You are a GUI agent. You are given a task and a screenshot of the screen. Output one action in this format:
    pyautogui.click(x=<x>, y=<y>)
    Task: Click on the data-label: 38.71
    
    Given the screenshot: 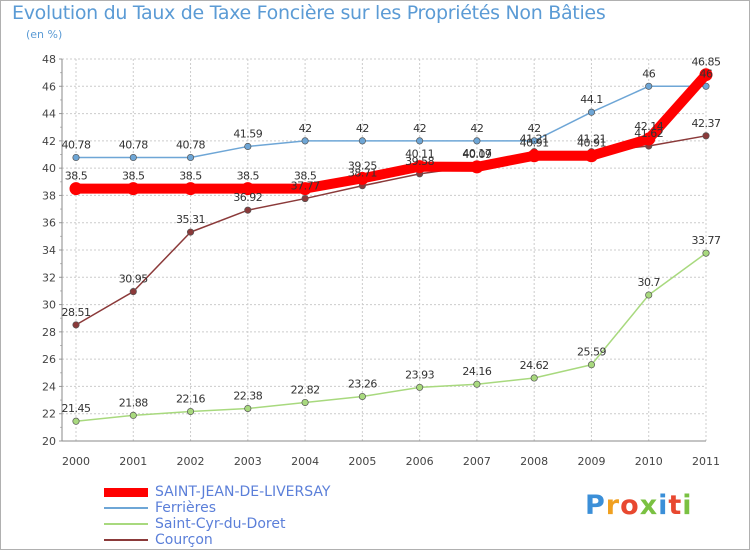 What is the action you would take?
    pyautogui.click(x=362, y=173)
    